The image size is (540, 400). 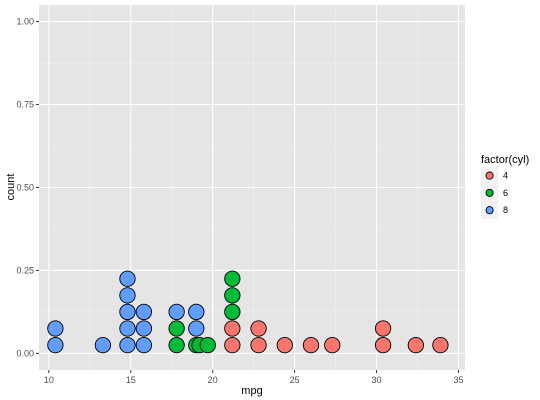 I want to click on legend-keys: 4 6 8, so click(x=494, y=193).